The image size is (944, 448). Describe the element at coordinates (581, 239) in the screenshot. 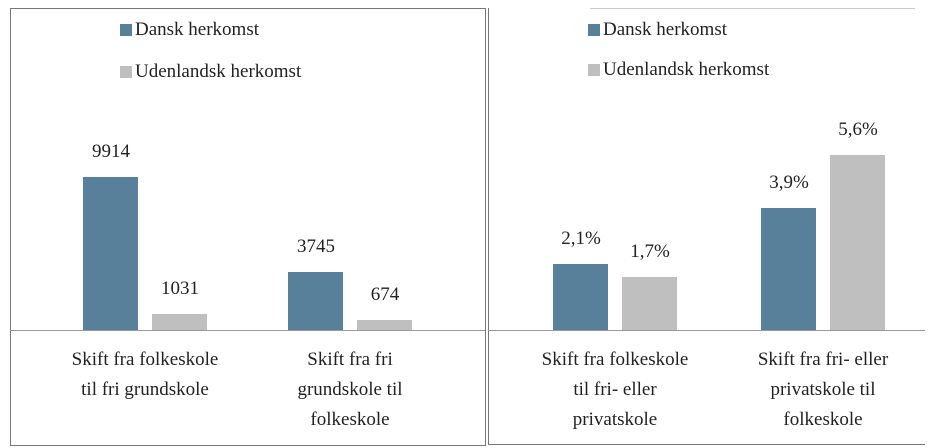

I see `value-label: 2,1%` at that location.